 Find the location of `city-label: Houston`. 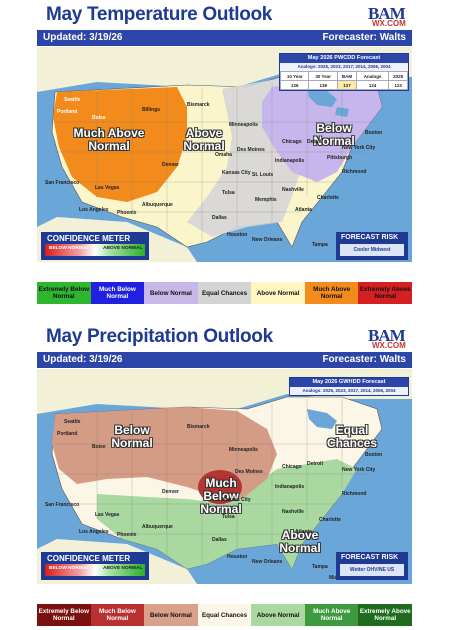

city-label: Houston is located at coordinates (237, 235).